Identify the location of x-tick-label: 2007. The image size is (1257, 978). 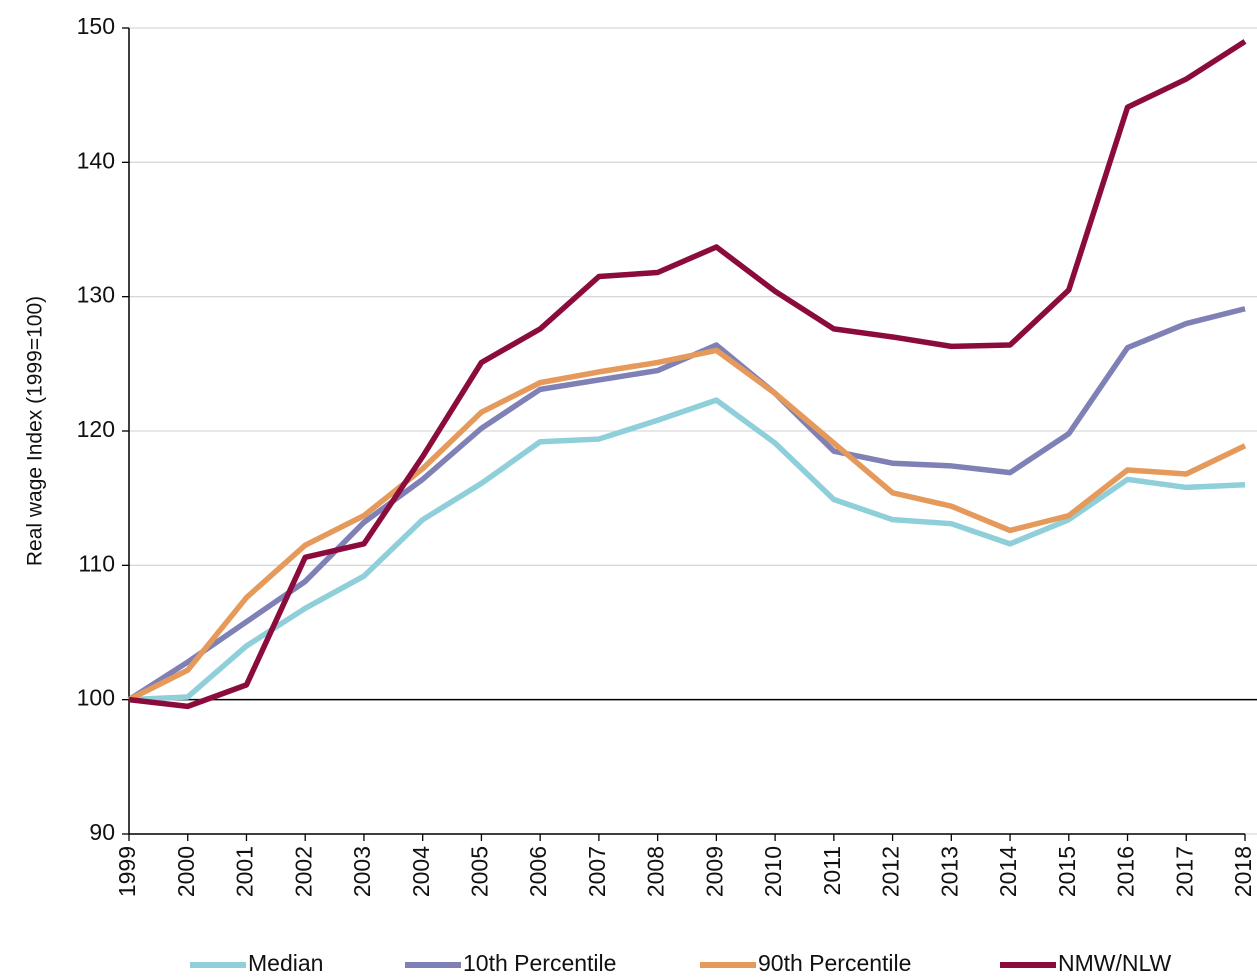
(597, 871).